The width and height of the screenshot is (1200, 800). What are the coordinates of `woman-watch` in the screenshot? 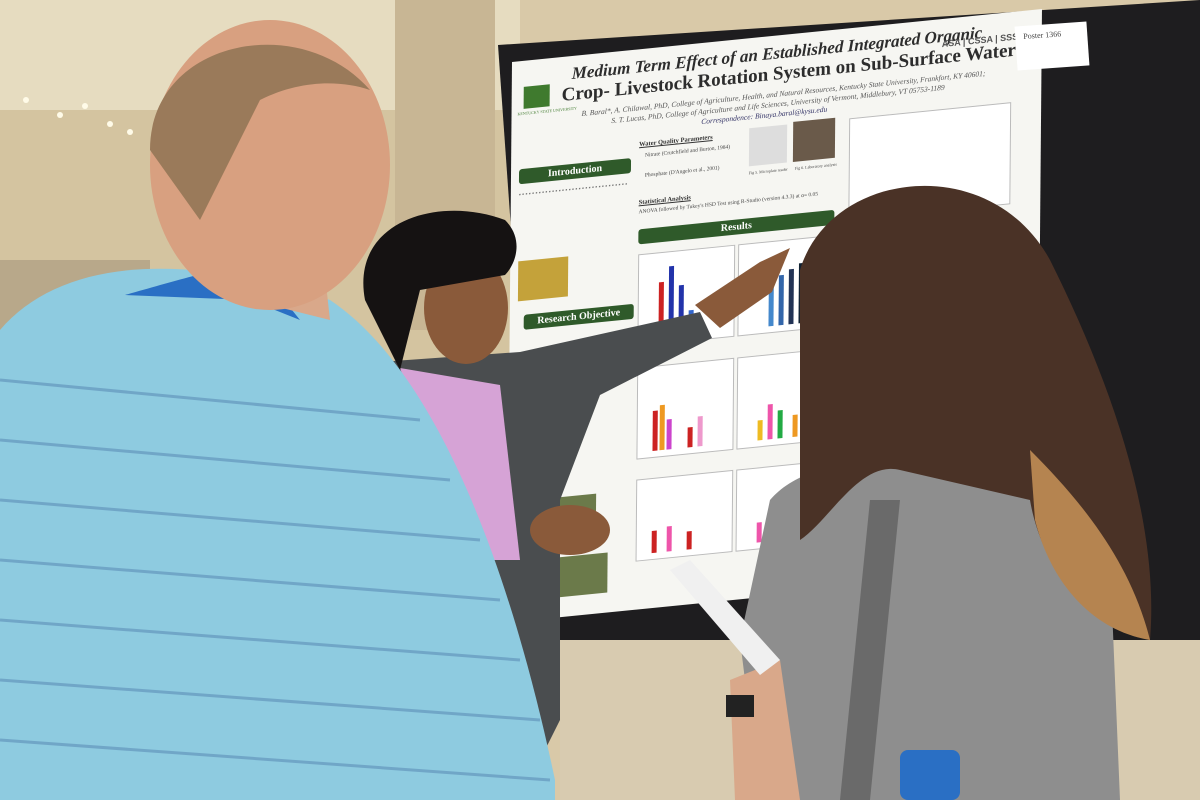 It's located at (740, 706).